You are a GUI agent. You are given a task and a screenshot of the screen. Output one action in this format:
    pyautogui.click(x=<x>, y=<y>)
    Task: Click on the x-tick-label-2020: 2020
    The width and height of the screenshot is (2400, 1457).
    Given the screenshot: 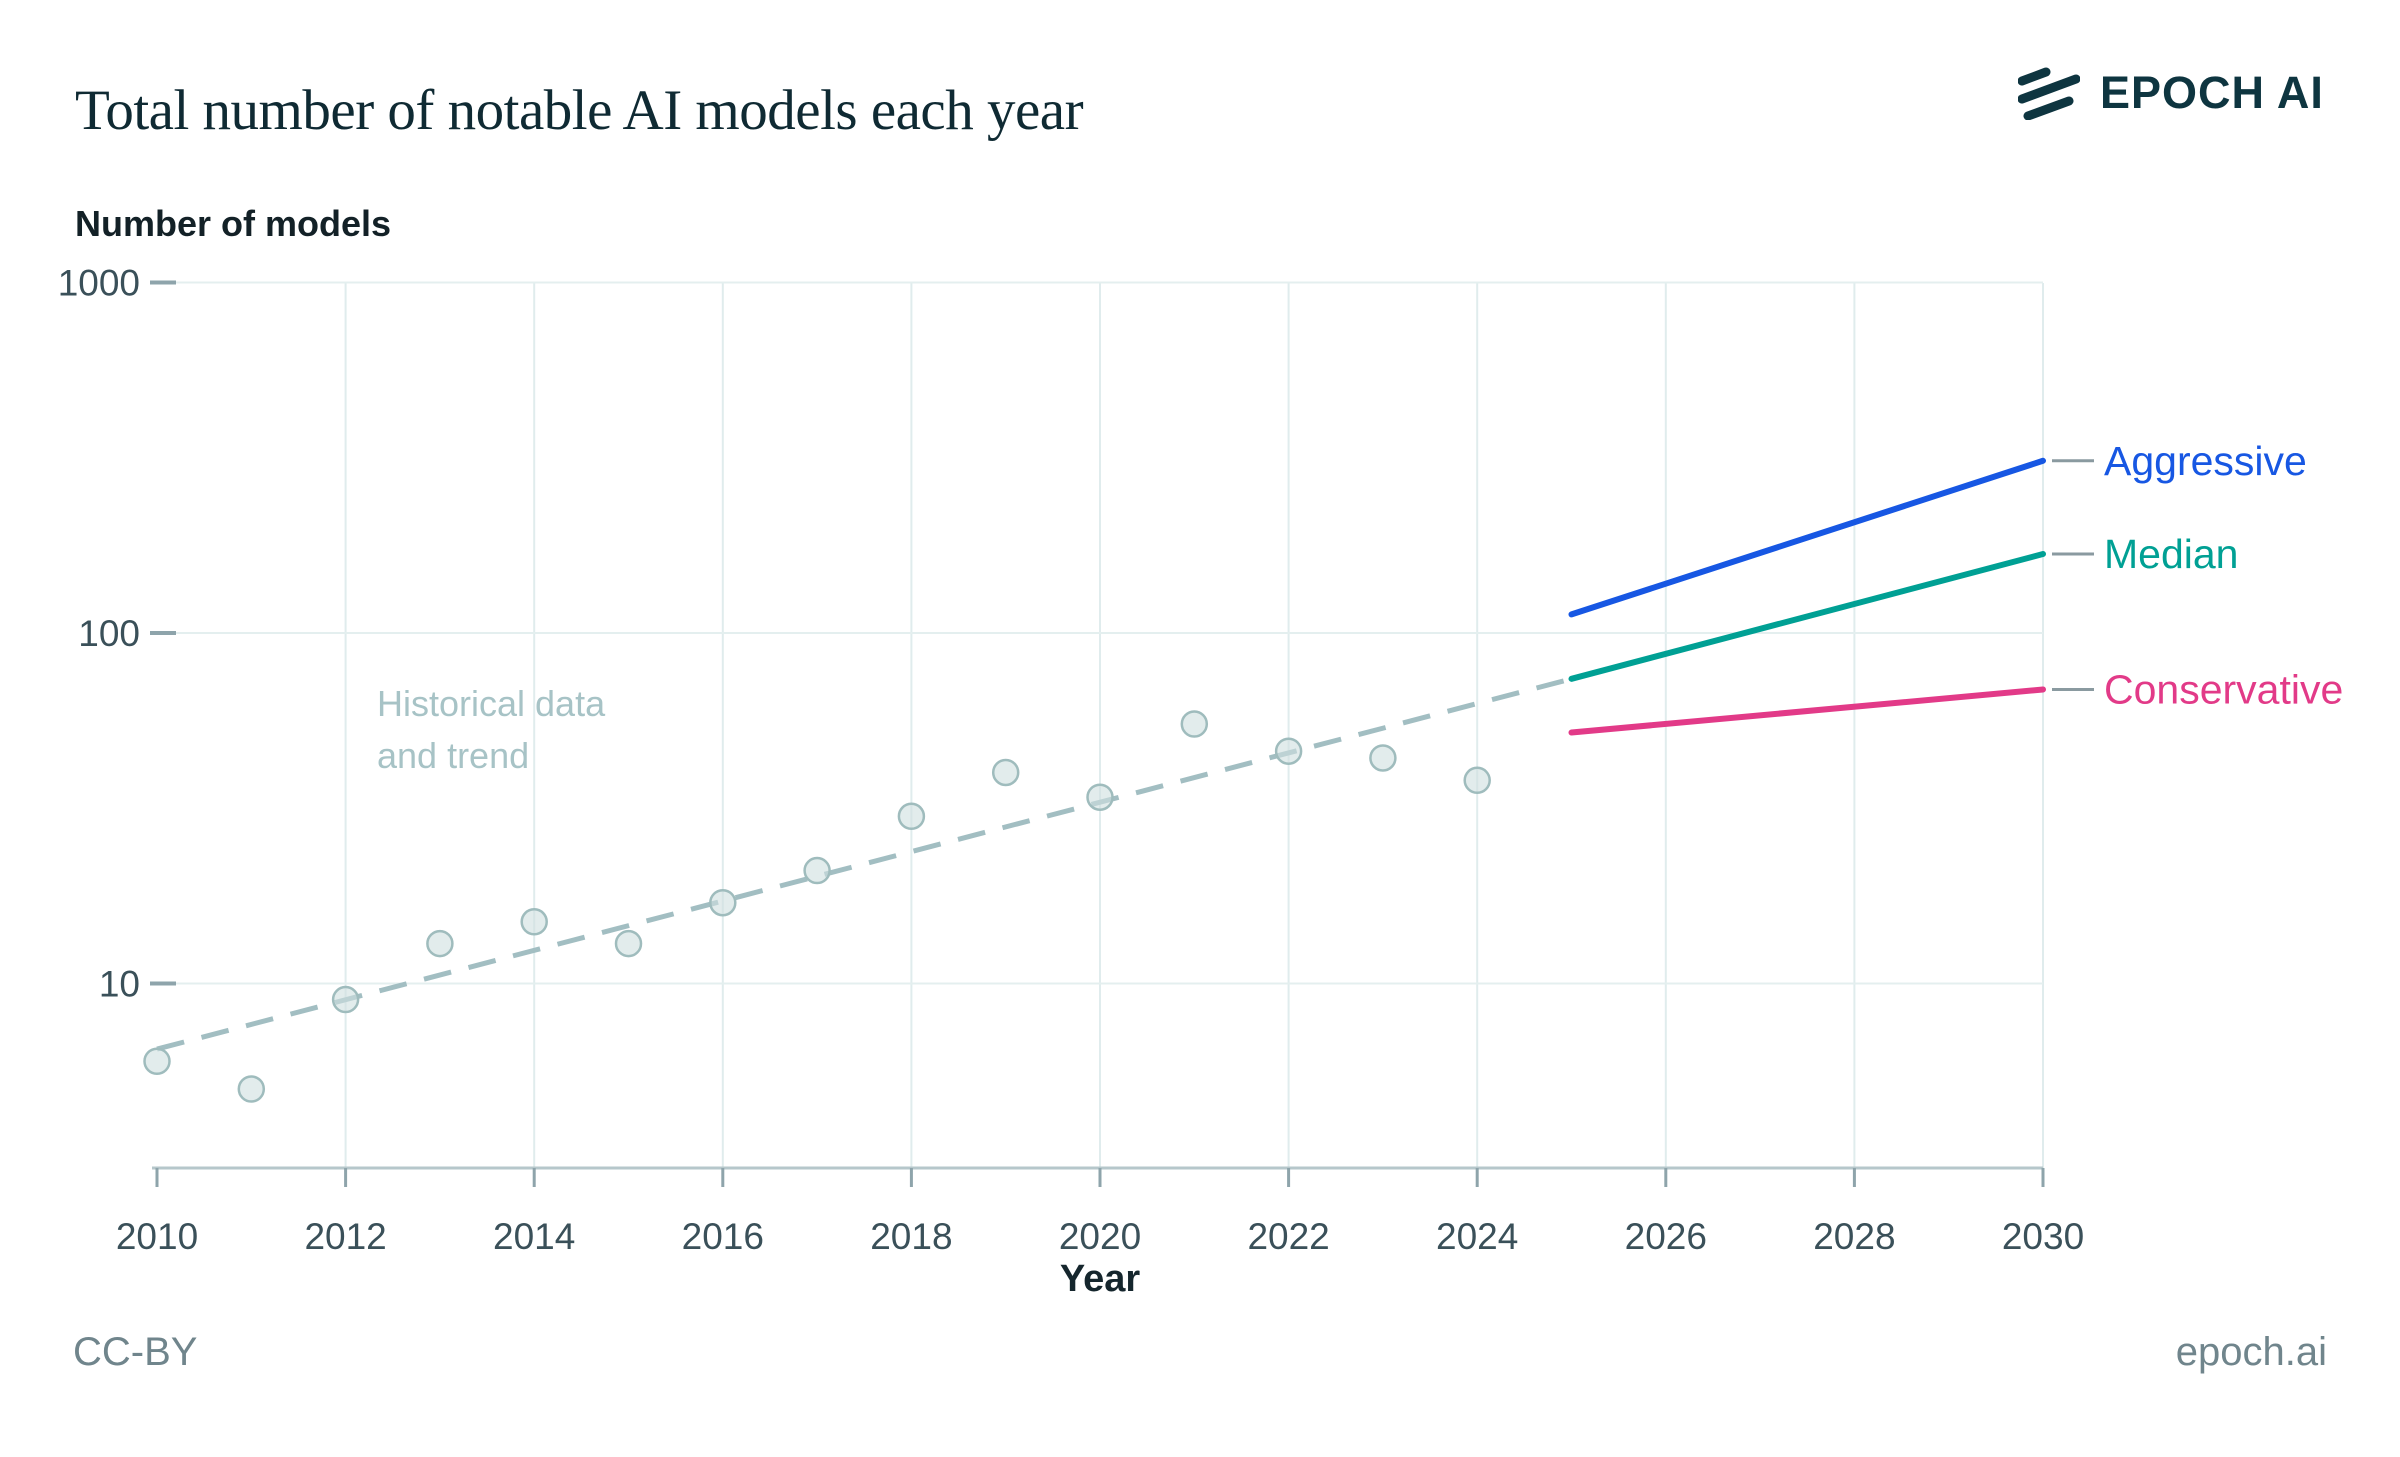 What is the action you would take?
    pyautogui.click(x=1100, y=1236)
    